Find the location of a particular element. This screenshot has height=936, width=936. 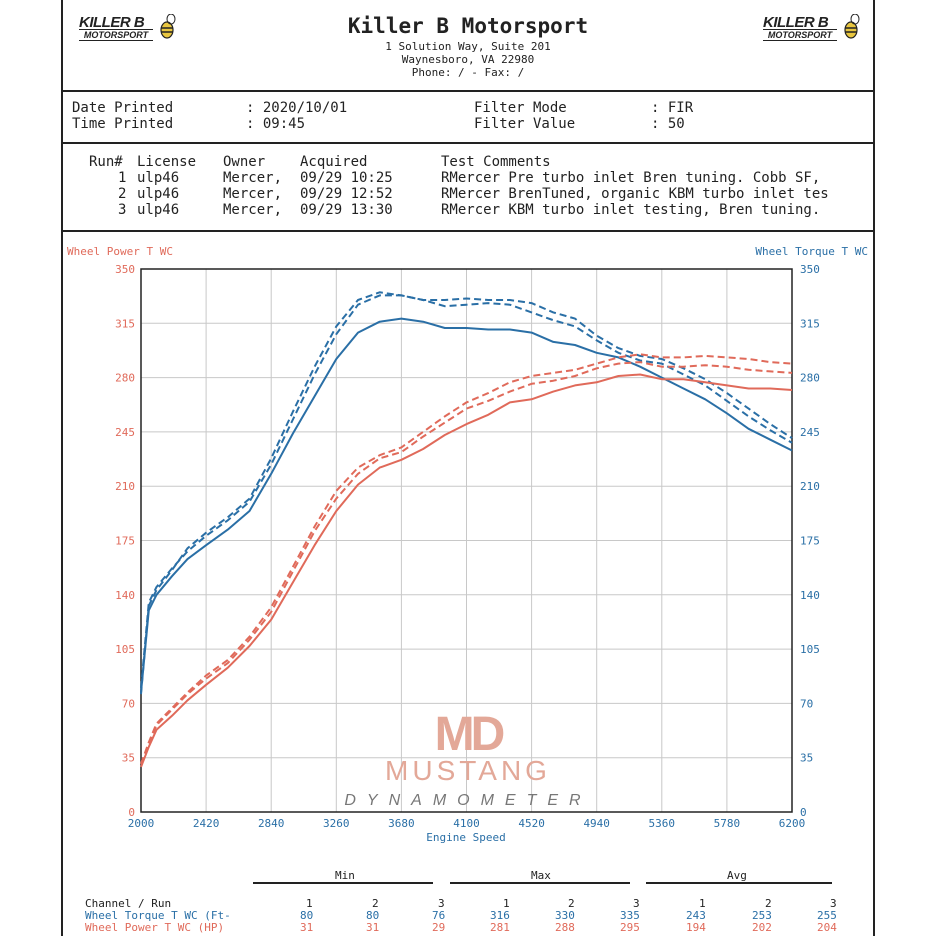

logo-right: KILLER B MOTORSPORT is located at coordinates (813, 34).